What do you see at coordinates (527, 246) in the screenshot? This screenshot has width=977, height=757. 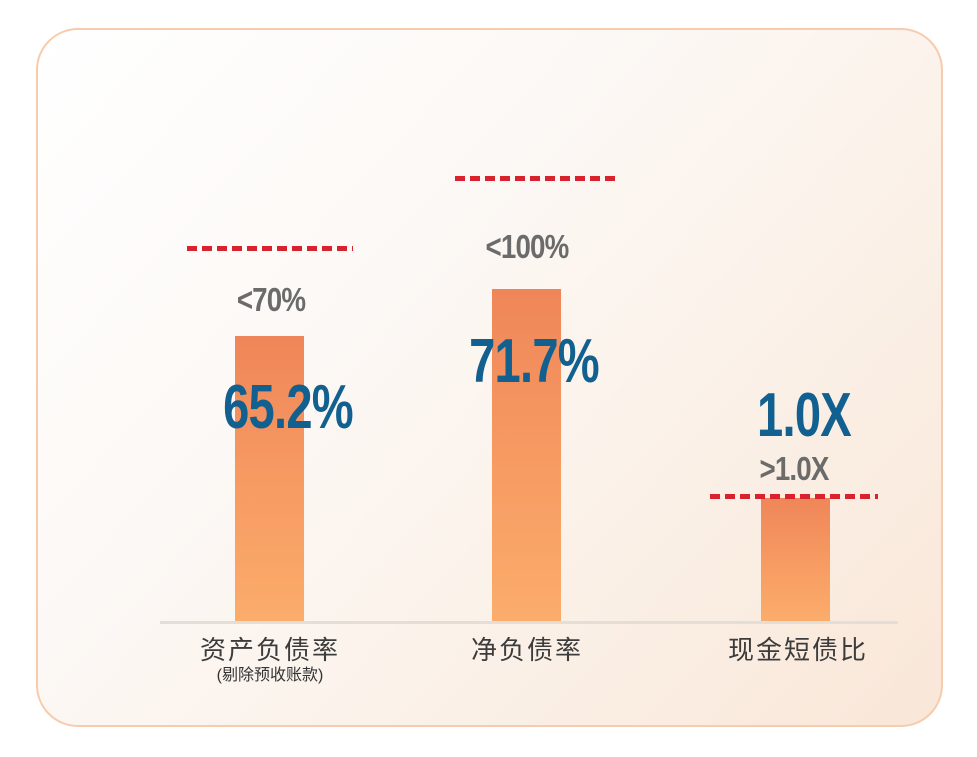 I see `threshold-label-net-debt: <100%` at bounding box center [527, 246].